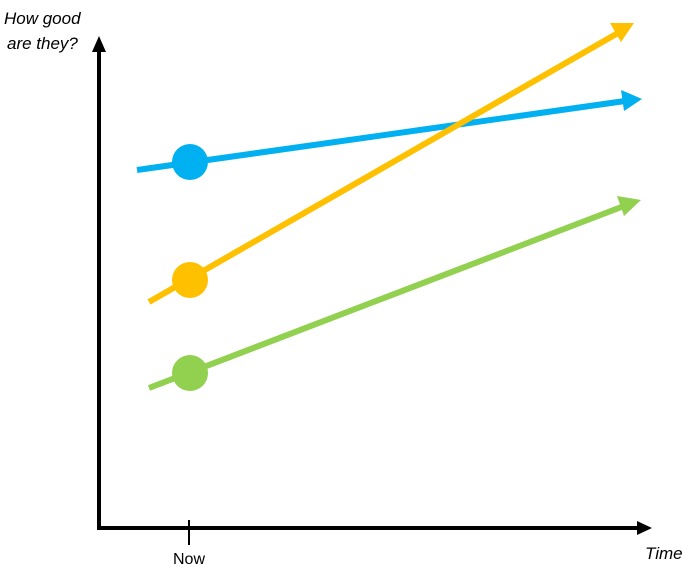 The height and width of the screenshot is (571, 688). What do you see at coordinates (381, 135) in the screenshot?
I see `blue-line` at bounding box center [381, 135].